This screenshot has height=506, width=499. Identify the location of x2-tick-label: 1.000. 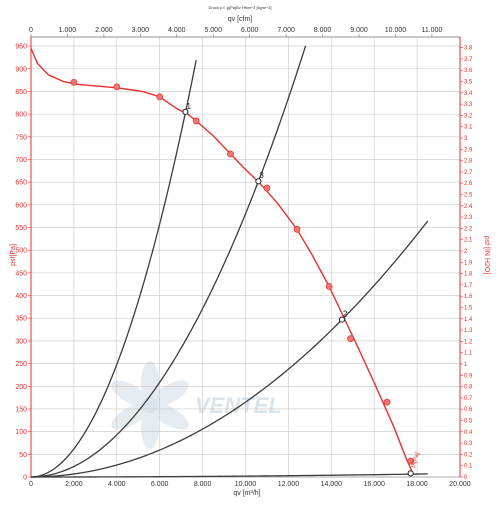
(68, 30).